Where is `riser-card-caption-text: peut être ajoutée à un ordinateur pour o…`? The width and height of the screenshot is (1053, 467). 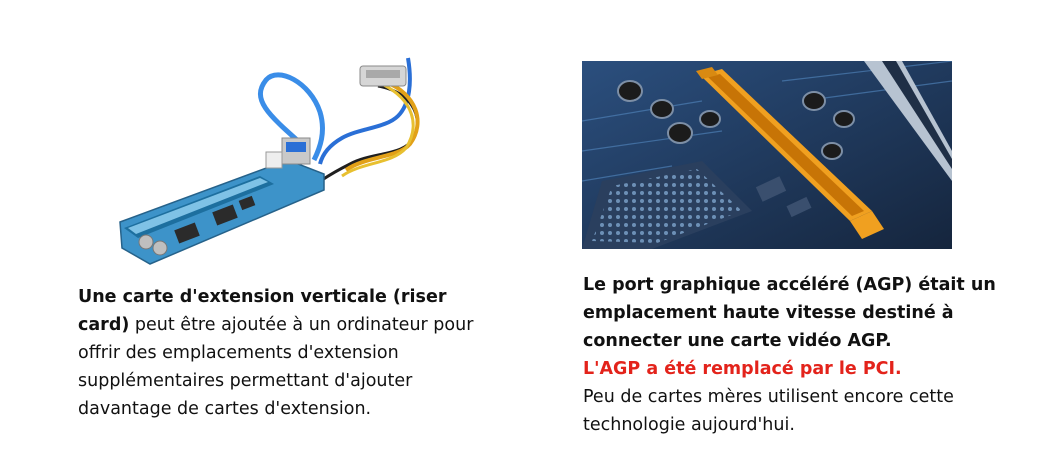 riser-card-caption-text: peut être ajoutée à un ordinateur pour o… is located at coordinates (276, 367).